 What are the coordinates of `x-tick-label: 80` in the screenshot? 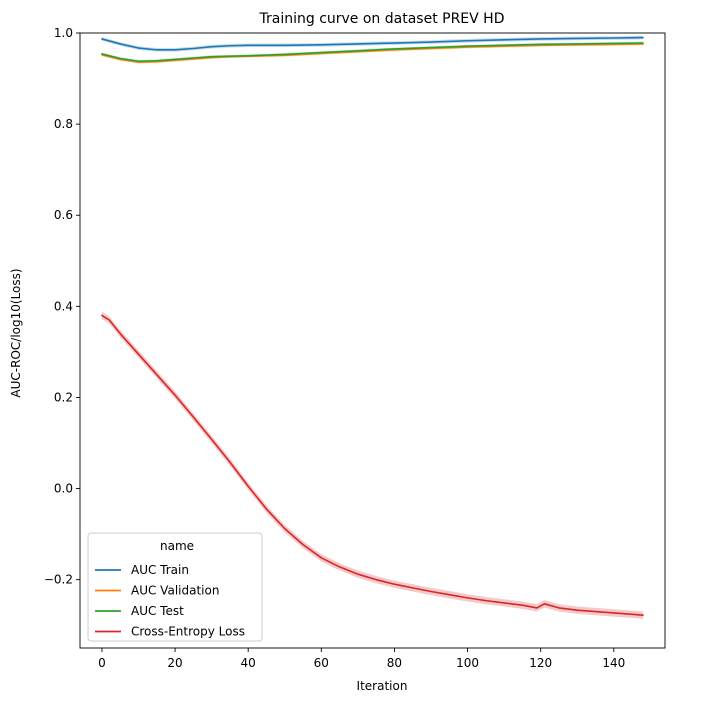 It's located at (394, 663).